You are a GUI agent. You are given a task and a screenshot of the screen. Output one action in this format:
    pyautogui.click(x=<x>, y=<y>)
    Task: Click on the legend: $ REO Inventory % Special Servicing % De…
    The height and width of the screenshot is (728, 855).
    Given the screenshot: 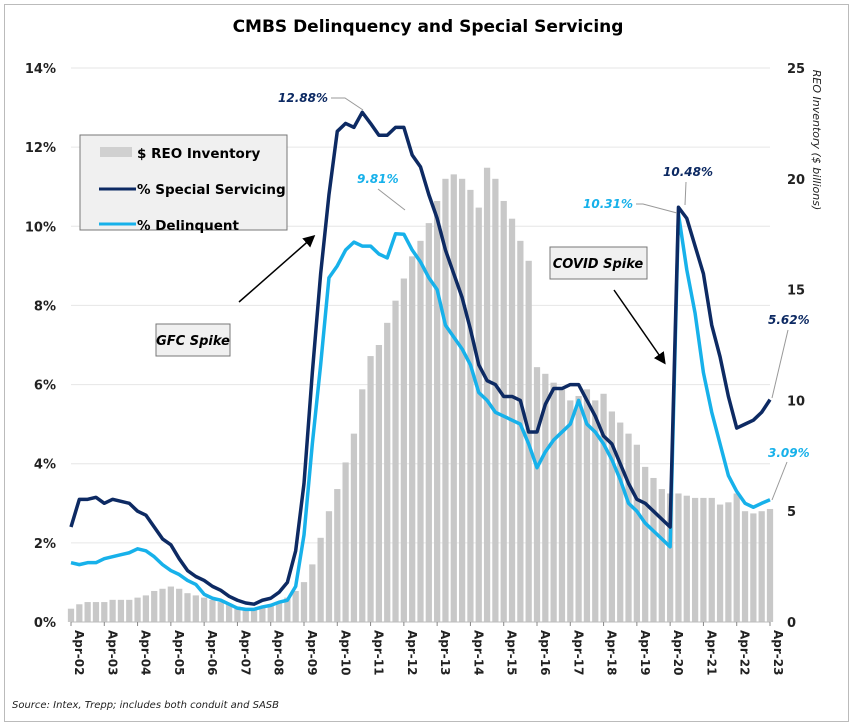 What is the action you would take?
    pyautogui.click(x=183, y=184)
    